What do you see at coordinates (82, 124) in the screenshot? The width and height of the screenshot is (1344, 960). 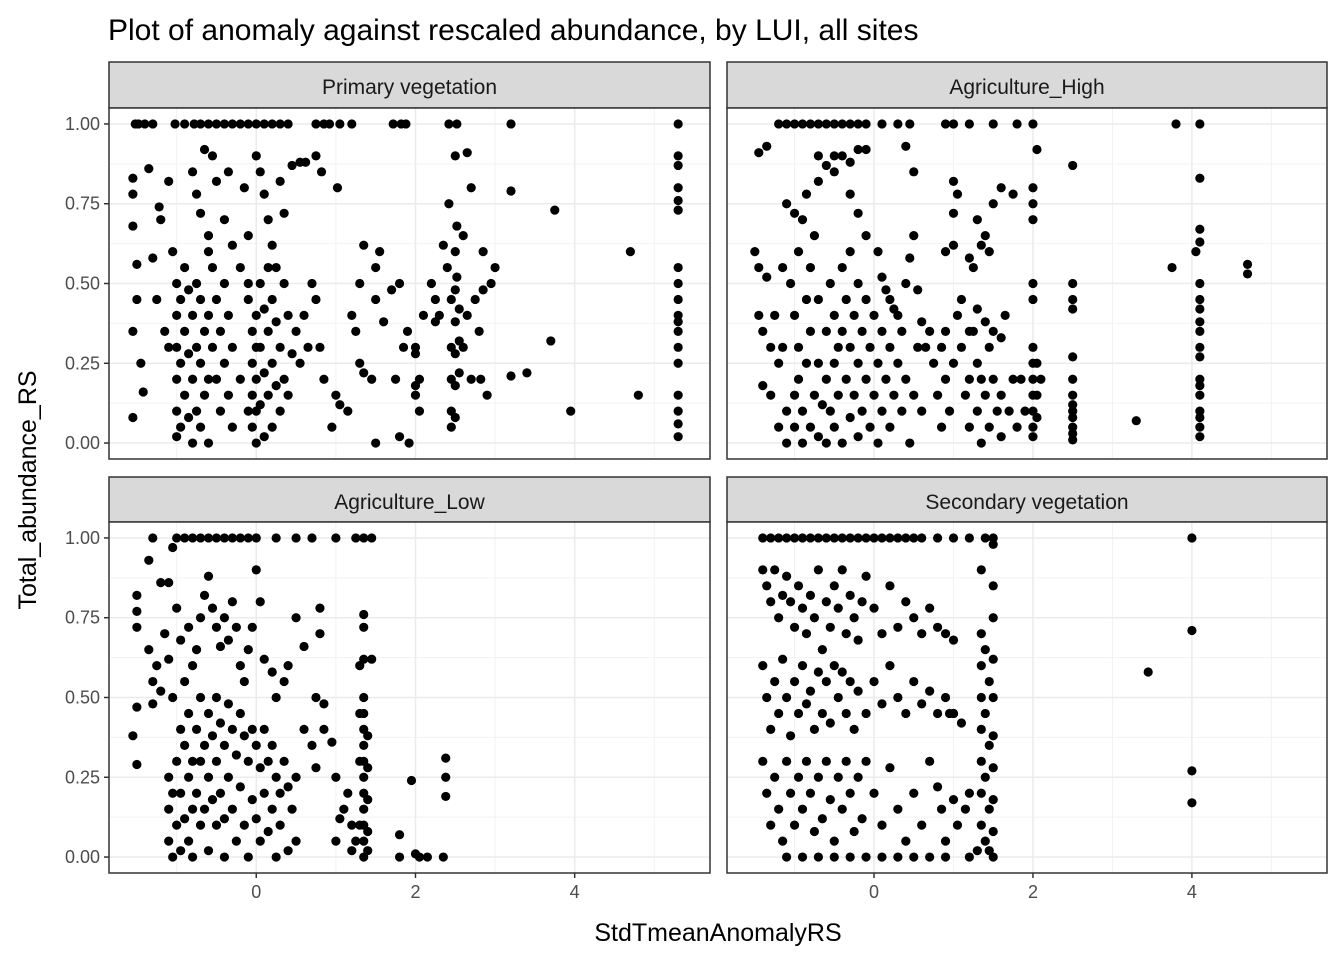 I see `y-tick-label: 1.00` at bounding box center [82, 124].